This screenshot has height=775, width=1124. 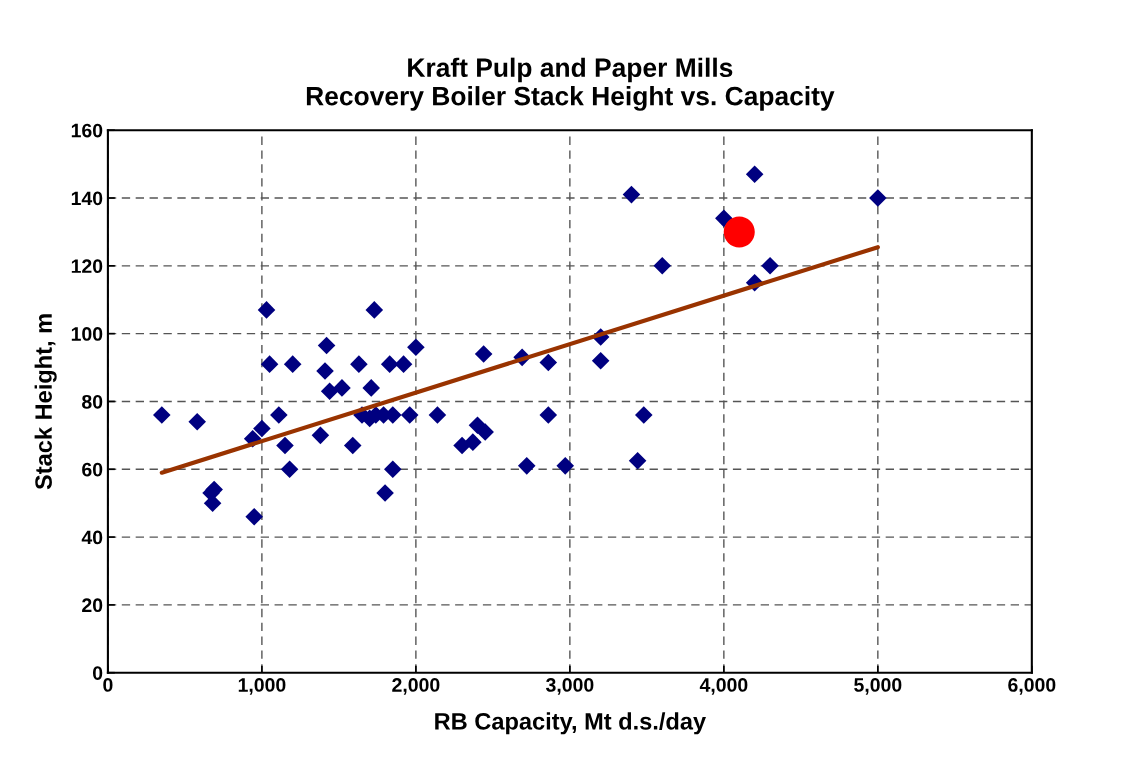 I want to click on x-tick-label: 6,000, so click(x=1032, y=686).